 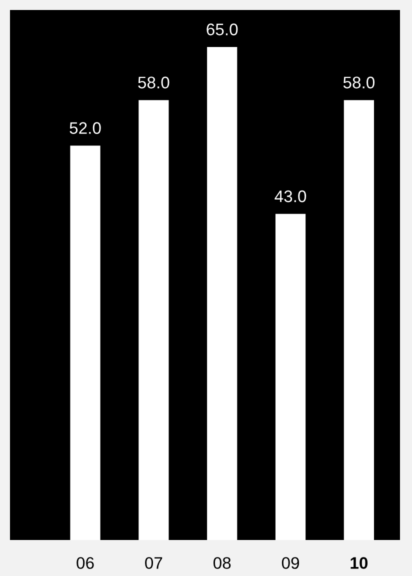 I want to click on x-tick-label: 08, so click(x=222, y=563).